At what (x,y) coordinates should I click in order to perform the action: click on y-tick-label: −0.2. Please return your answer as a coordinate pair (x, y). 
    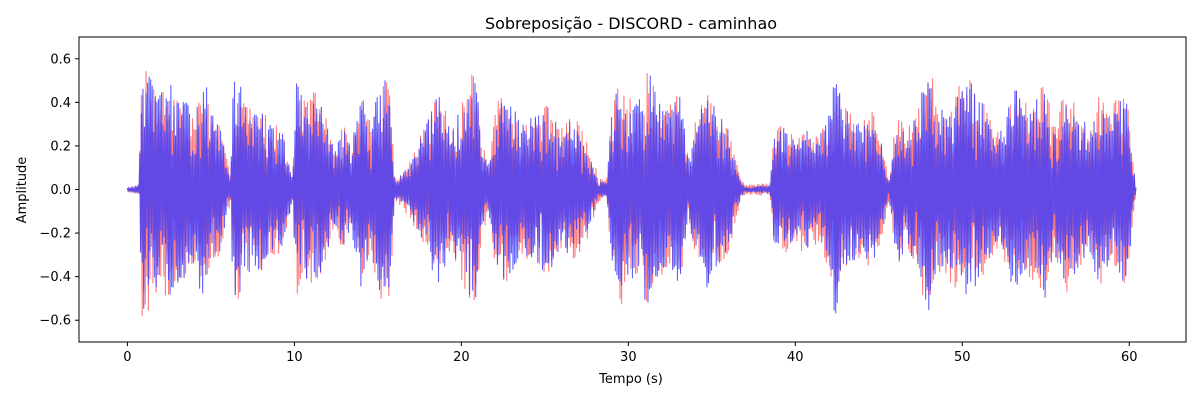
    Looking at the image, I should click on (55, 234).